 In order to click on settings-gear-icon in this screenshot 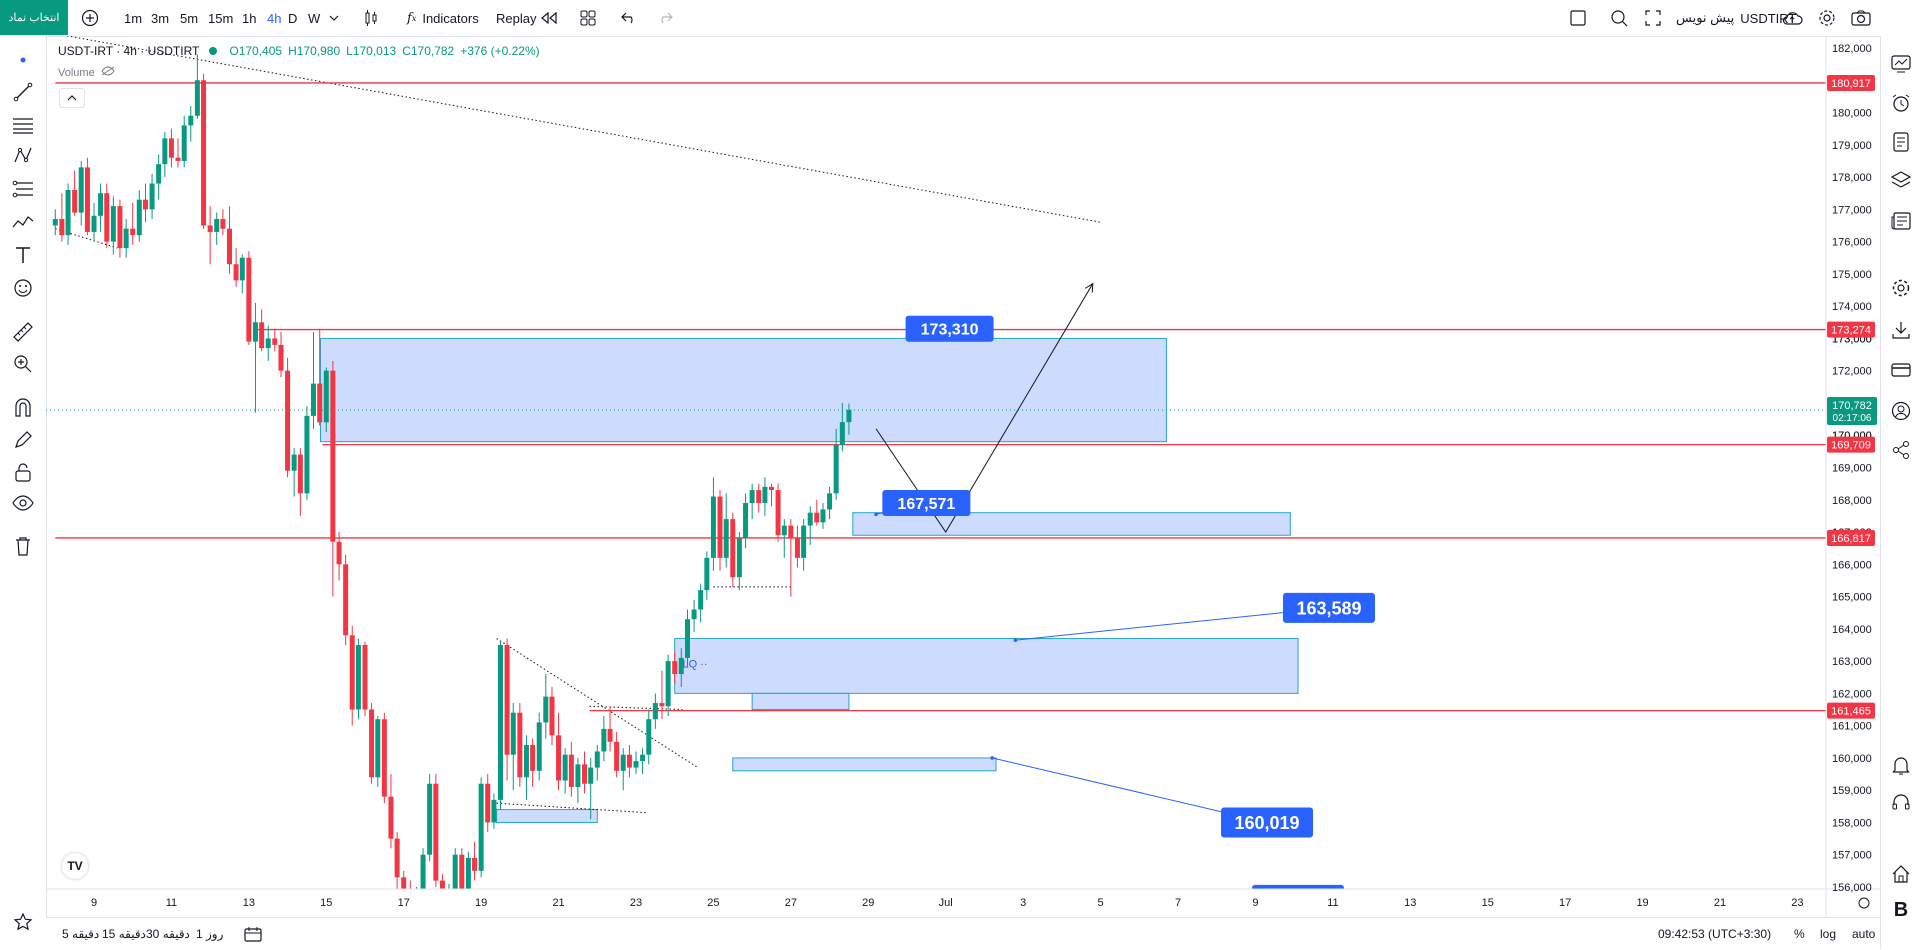, I will do `click(1827, 18)`.